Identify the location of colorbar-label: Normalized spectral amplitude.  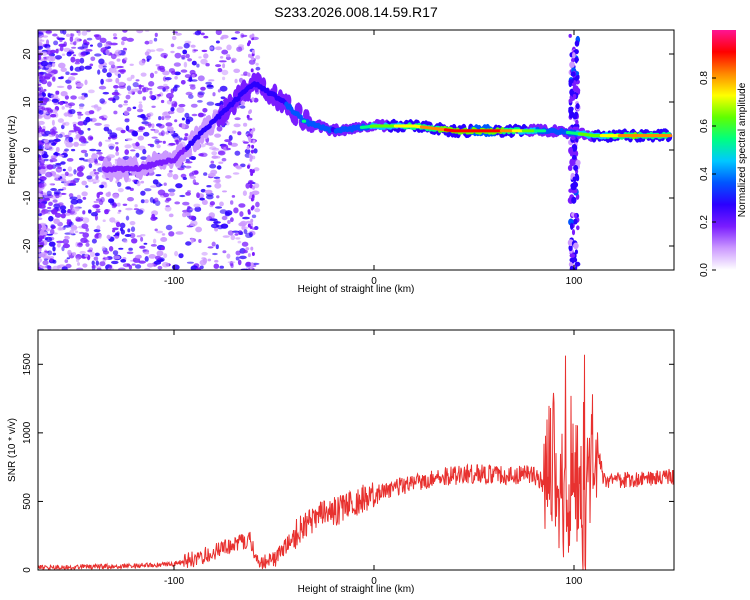
(742, 149).